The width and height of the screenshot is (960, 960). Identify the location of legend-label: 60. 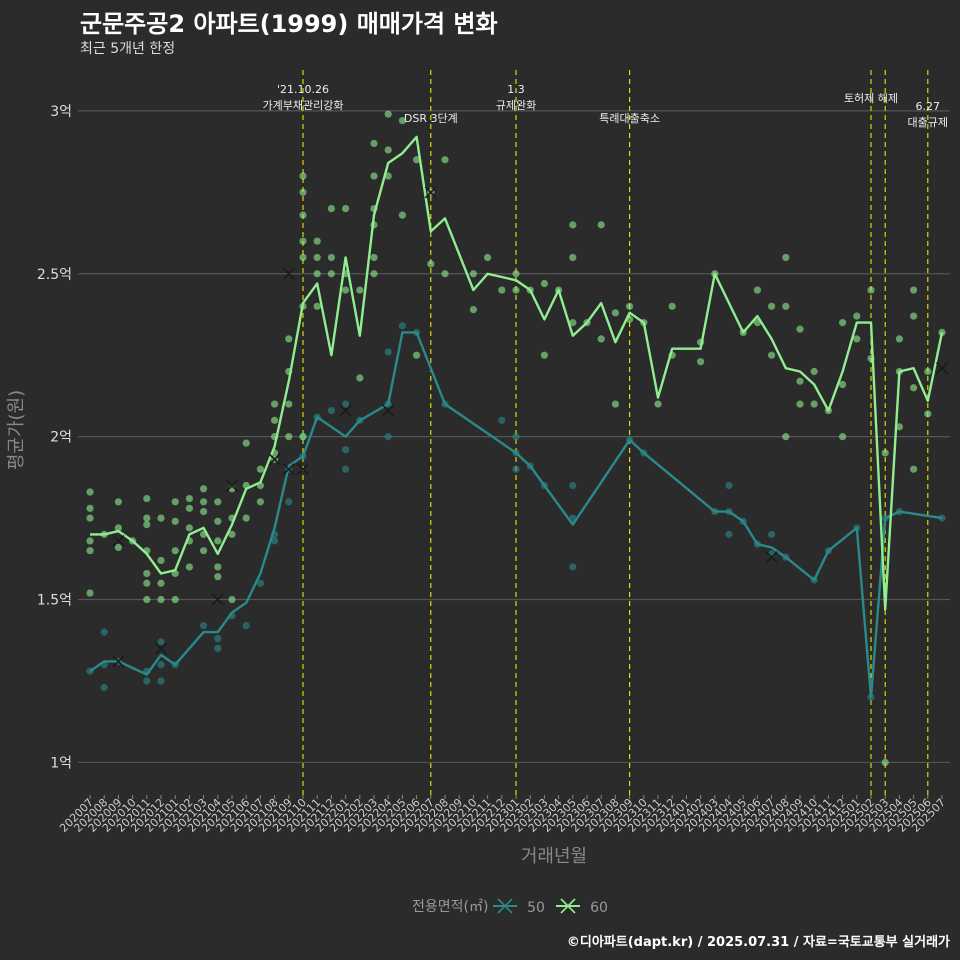
(599, 908).